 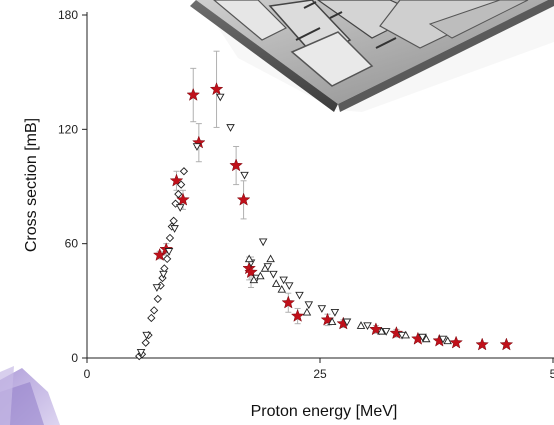 What do you see at coordinates (324, 411) in the screenshot?
I see `x-axis-title: Proton energy [MeV]` at bounding box center [324, 411].